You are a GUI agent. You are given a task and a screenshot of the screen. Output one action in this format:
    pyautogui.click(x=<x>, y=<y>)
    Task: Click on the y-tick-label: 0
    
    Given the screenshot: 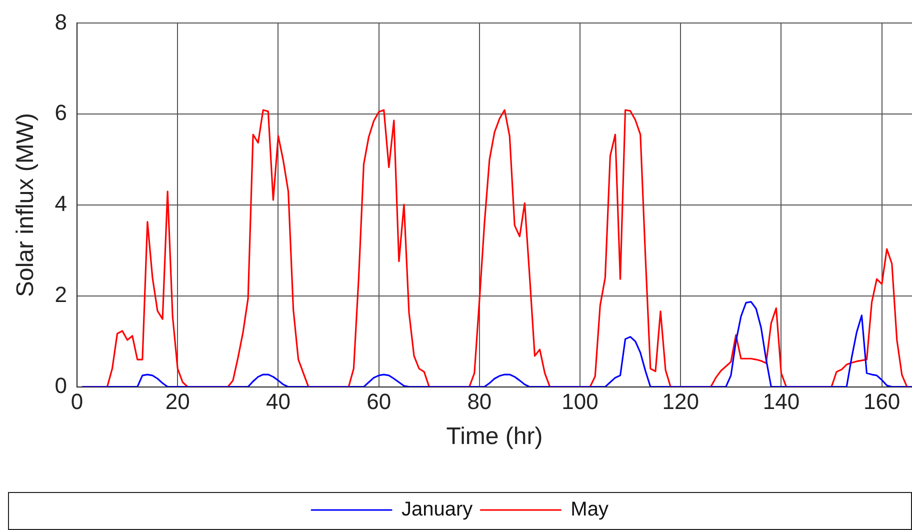 What is the action you would take?
    pyautogui.click(x=61, y=385)
    